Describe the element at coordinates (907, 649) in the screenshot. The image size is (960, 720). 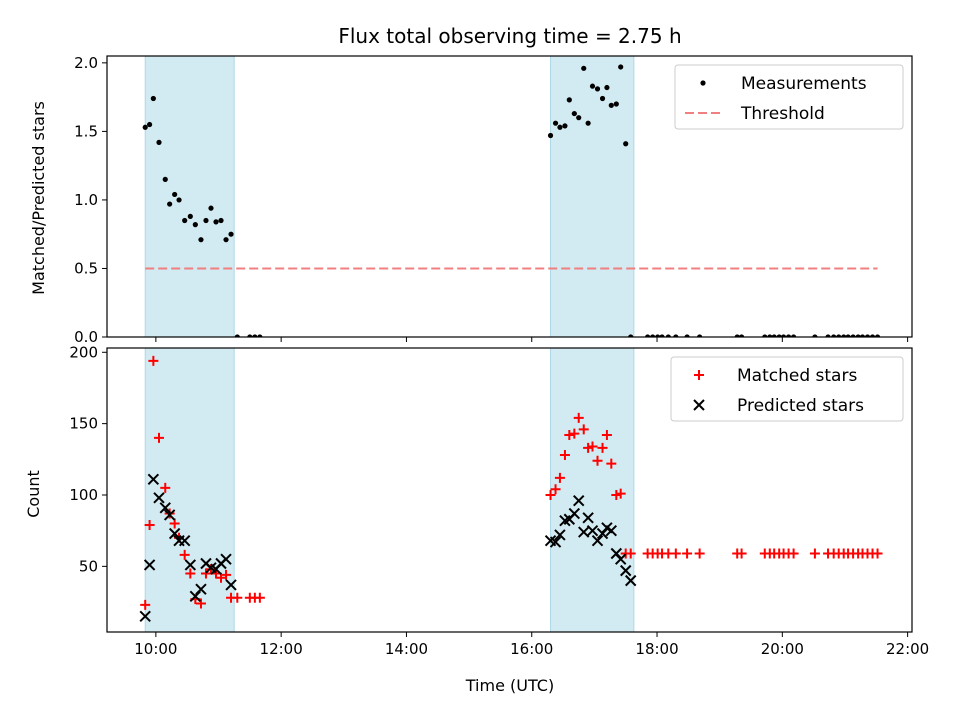
I see `x-tick-label: 22:00` at that location.